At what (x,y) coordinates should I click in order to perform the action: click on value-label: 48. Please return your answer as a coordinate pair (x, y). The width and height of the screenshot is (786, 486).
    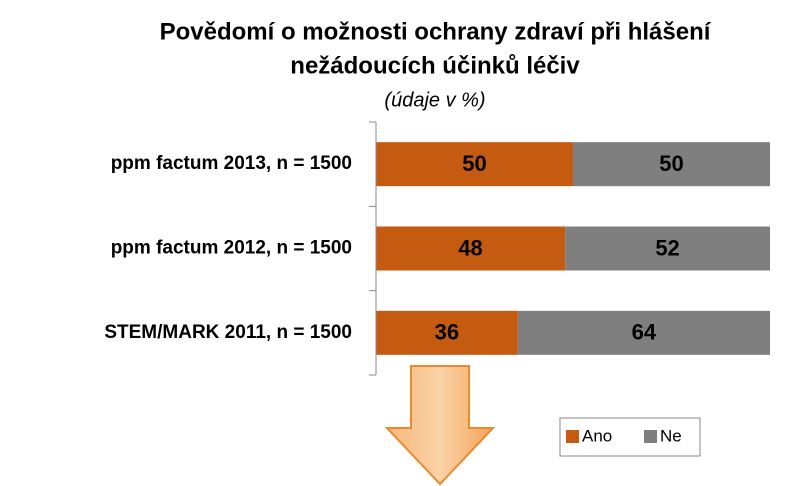
    Looking at the image, I should click on (470, 247).